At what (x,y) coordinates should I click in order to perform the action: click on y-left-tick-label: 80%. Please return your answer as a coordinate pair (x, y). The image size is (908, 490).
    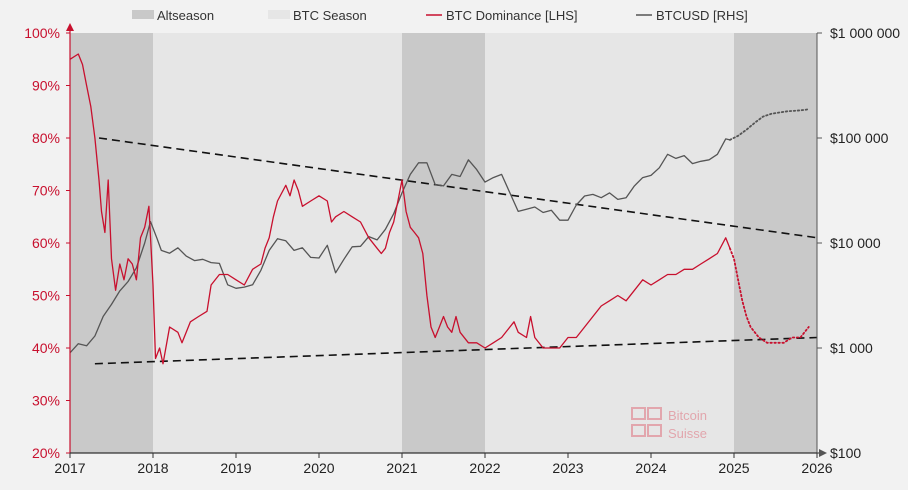
    Looking at the image, I should click on (46, 138).